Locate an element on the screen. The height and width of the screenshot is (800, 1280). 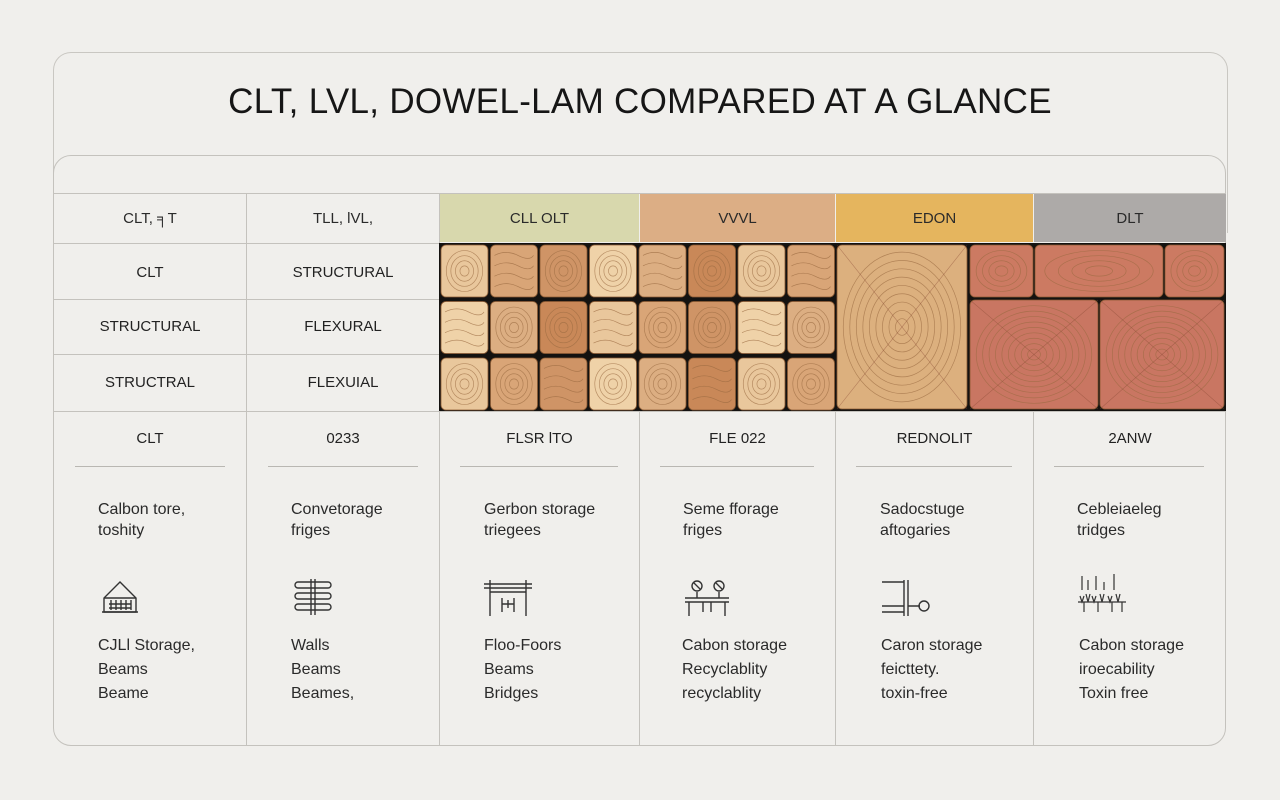
uses-list: Floo-Foors Beams Bridges is located at coordinates (522, 670).